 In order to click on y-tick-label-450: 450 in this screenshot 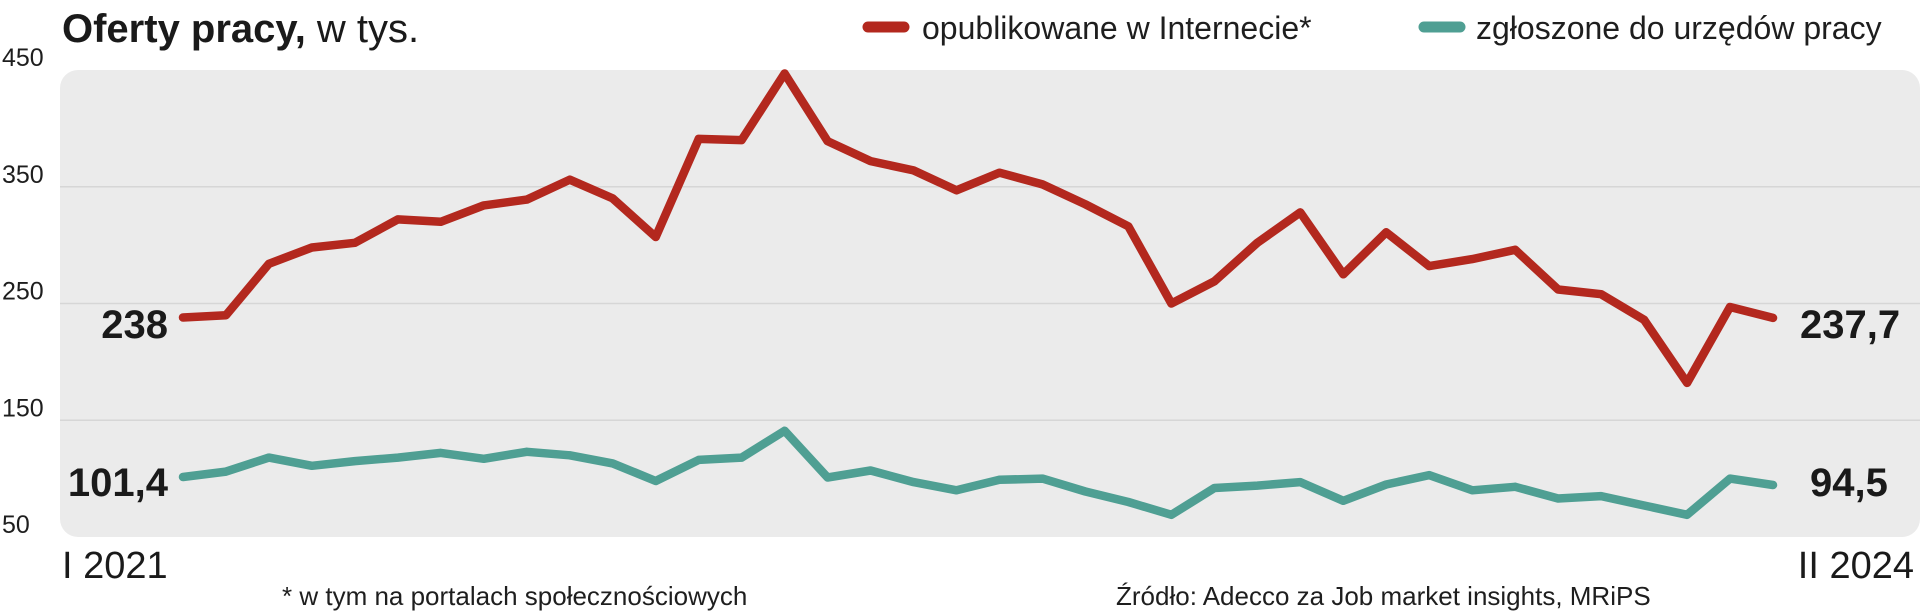, I will do `click(23, 58)`.